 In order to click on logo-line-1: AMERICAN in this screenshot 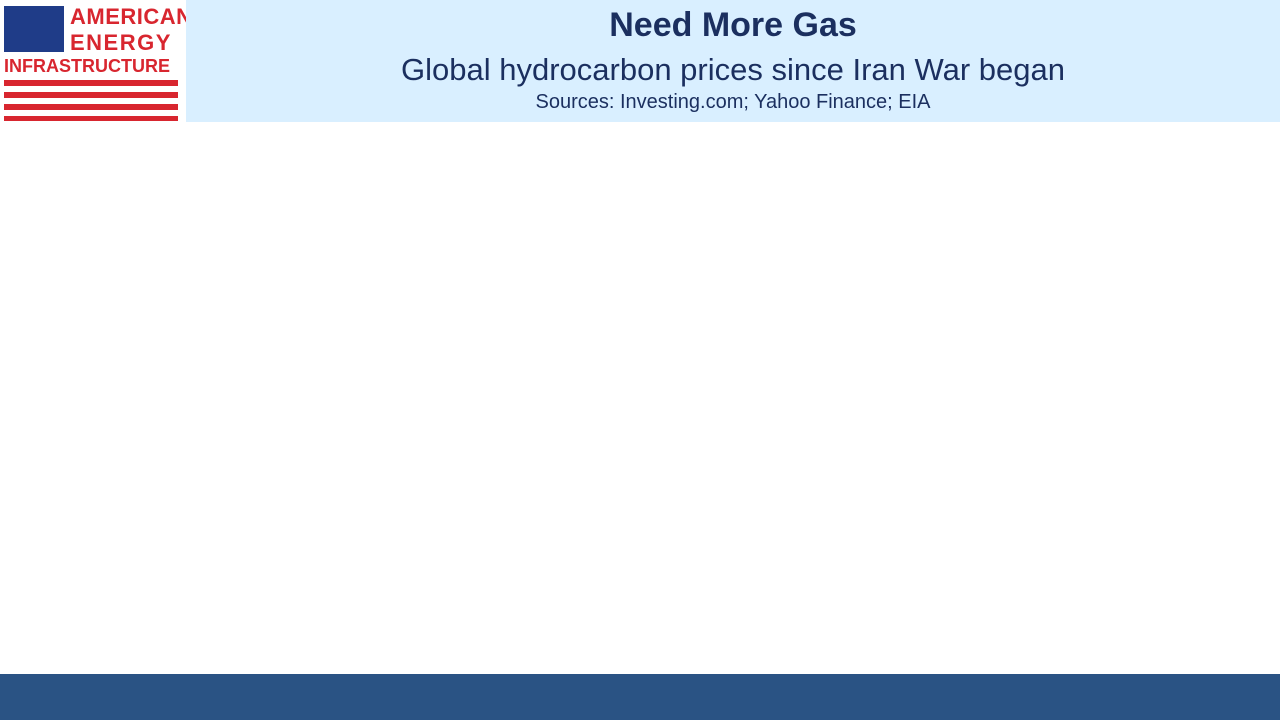, I will do `click(131, 16)`.